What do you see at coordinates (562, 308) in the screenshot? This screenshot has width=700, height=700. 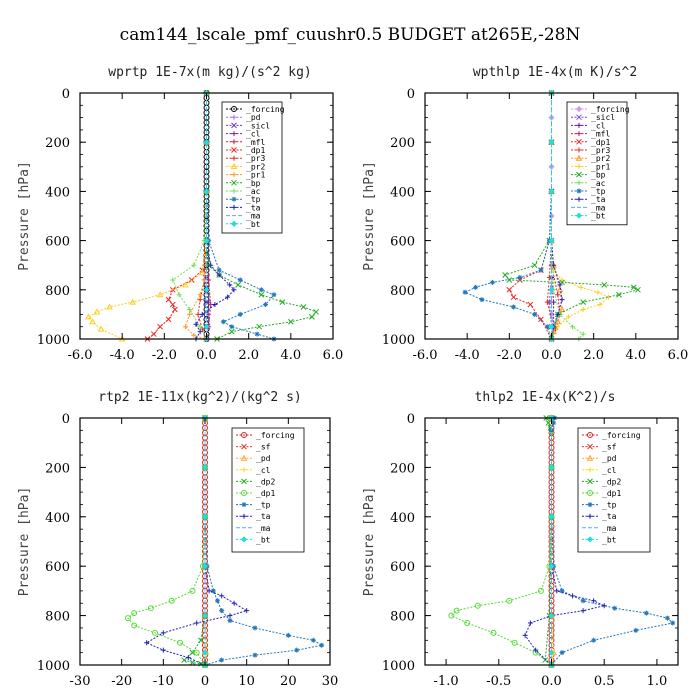 I see `data-point-pr2` at bounding box center [562, 308].